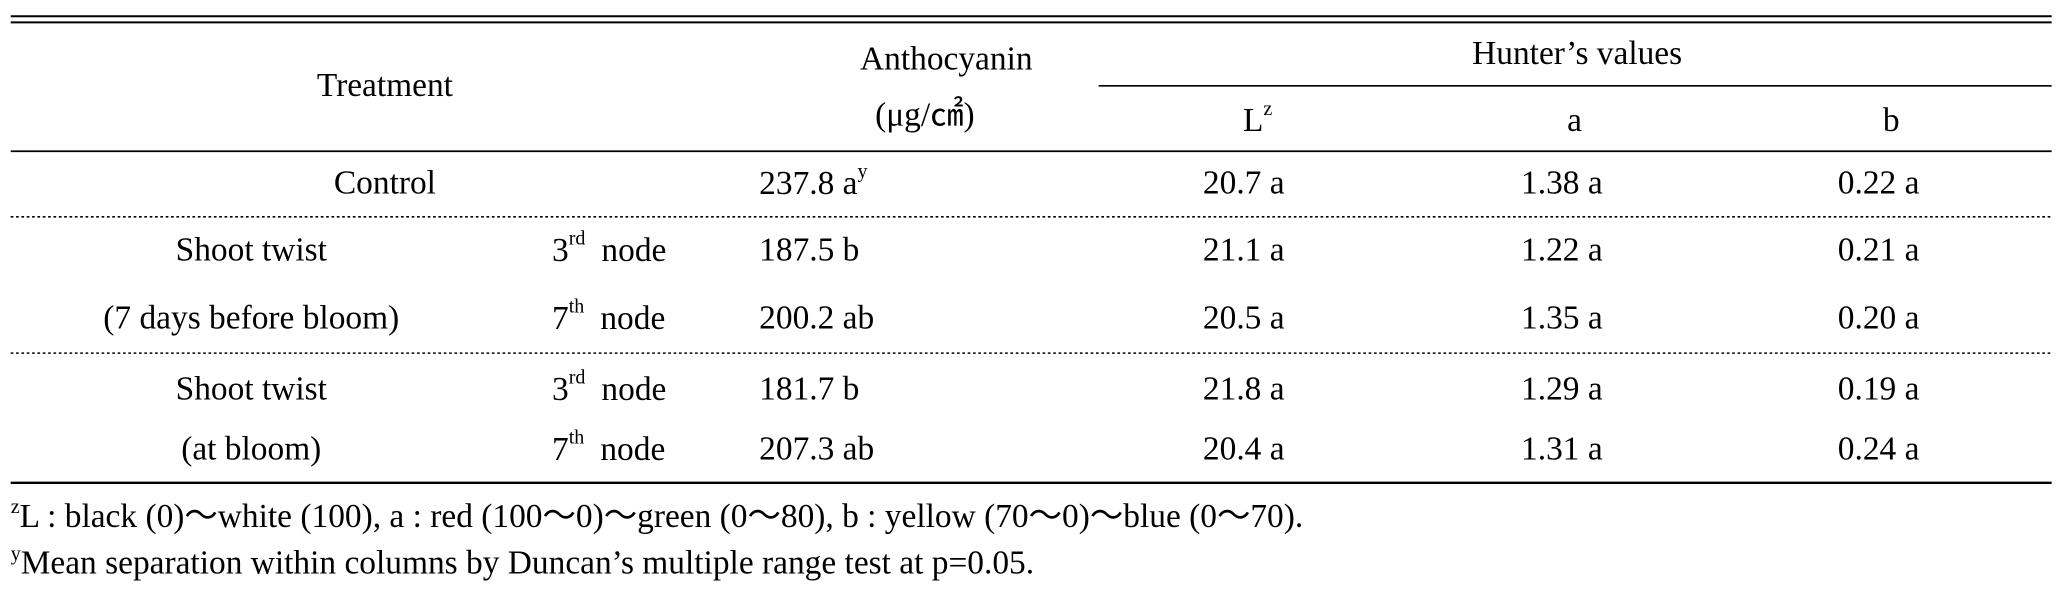 The width and height of the screenshot is (2065, 606). Describe the element at coordinates (1244, 250) in the screenshot. I see `cell: 21.1 a` at that location.